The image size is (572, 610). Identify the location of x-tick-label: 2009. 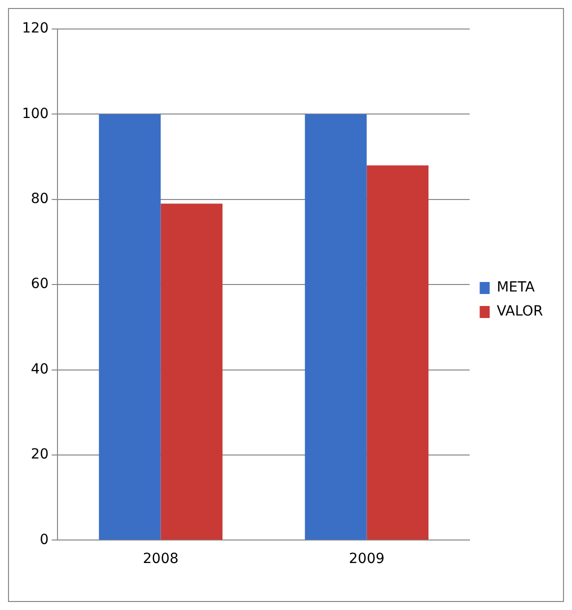
(366, 559).